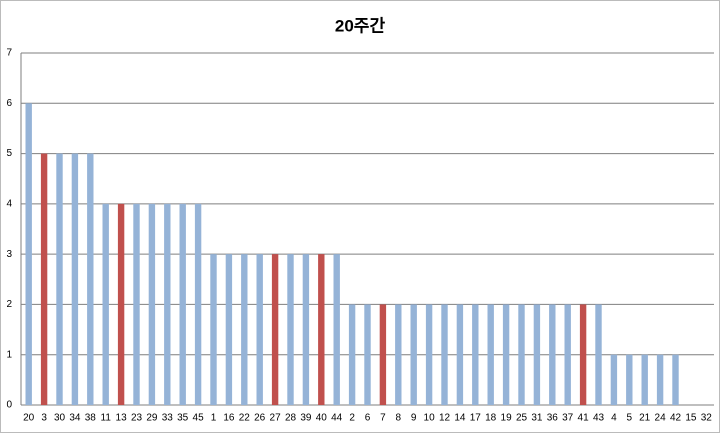  Describe the element at coordinates (399, 418) in the screenshot. I see `x-tick-label: 8` at that location.